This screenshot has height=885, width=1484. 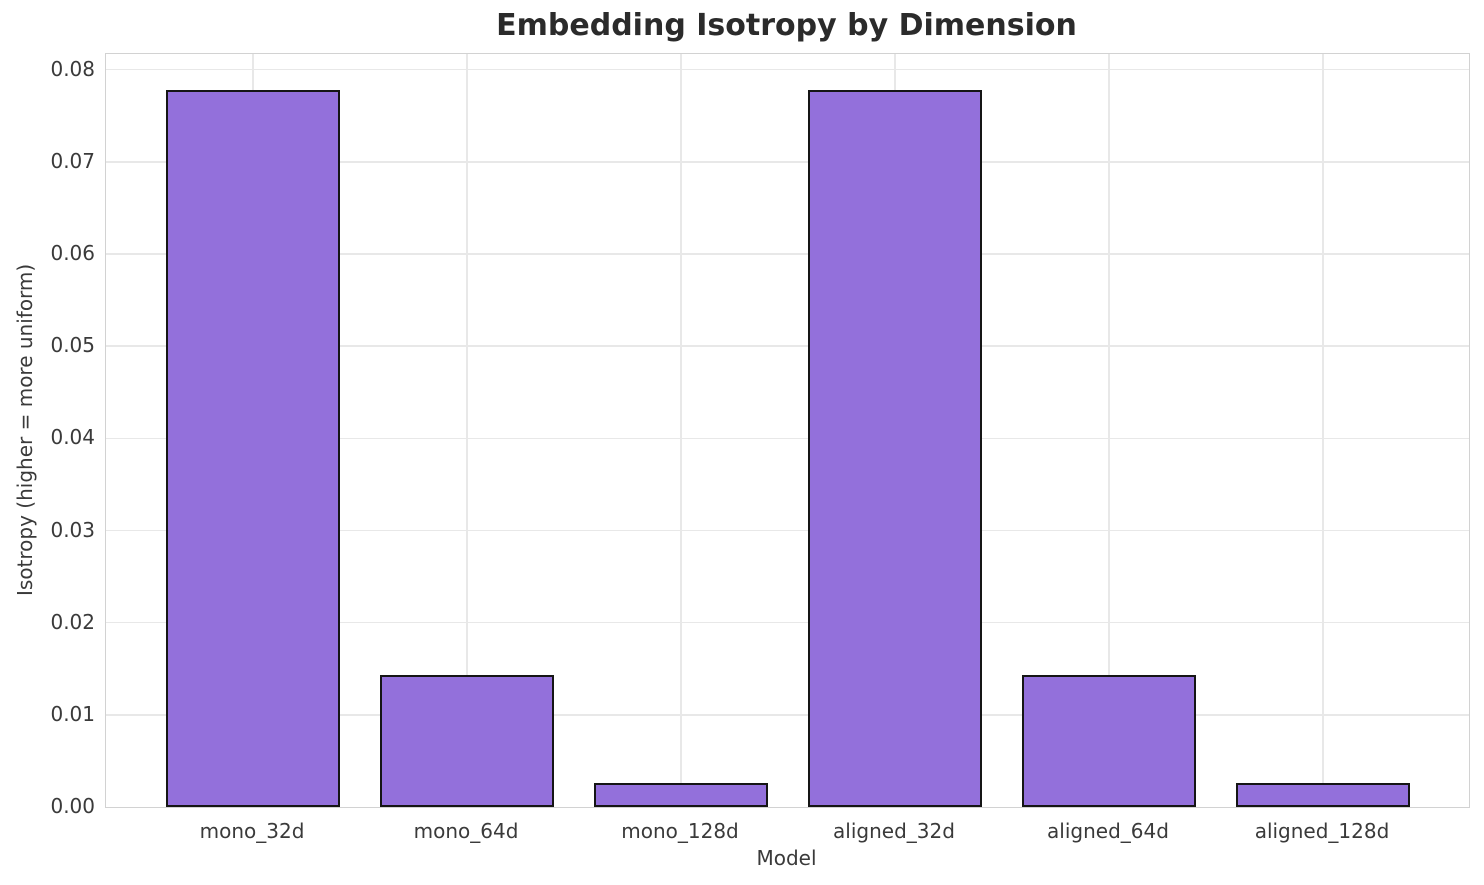 What do you see at coordinates (72, 713) in the screenshot?
I see `y-tick-label: 0.01` at bounding box center [72, 713].